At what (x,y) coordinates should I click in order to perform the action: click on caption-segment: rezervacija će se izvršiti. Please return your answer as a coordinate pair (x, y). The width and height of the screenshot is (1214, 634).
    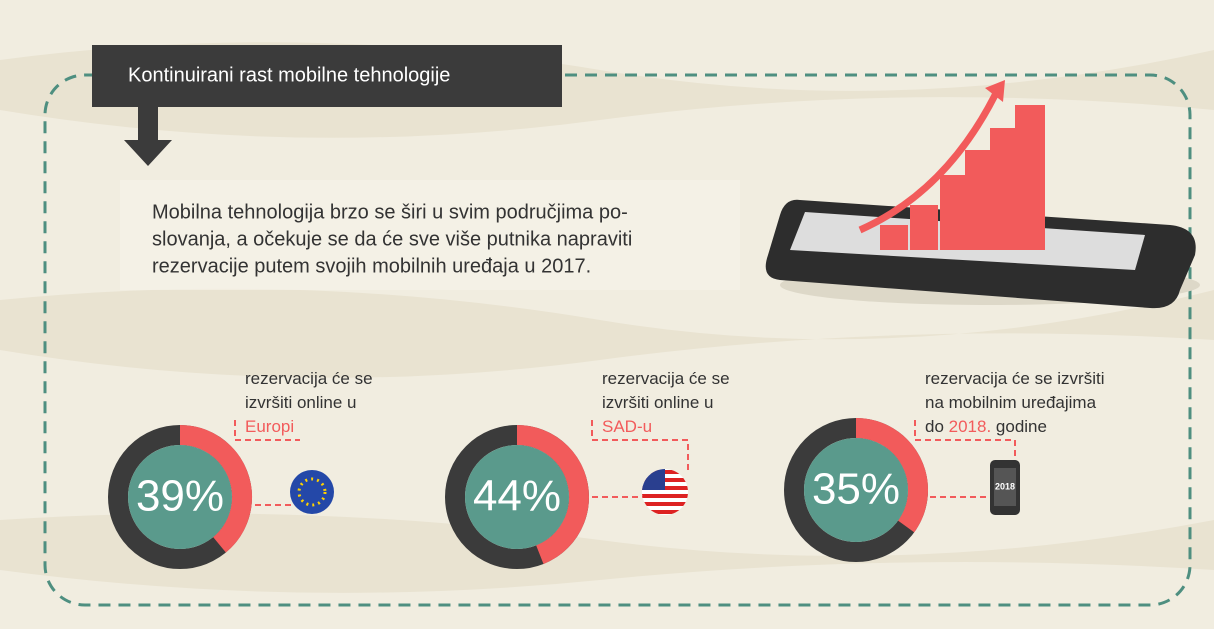
    Looking at the image, I should click on (1015, 378).